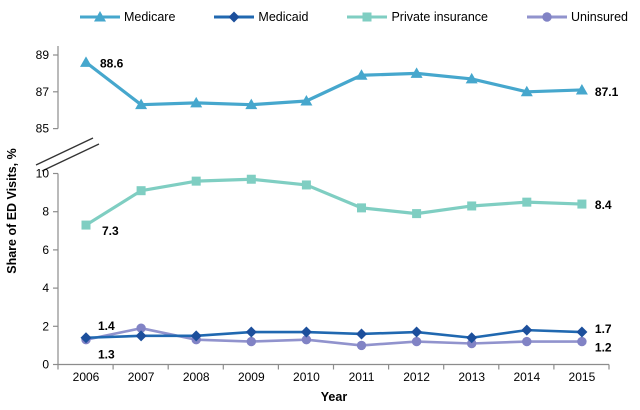  I want to click on medicare-legend-marker, so click(99, 16).